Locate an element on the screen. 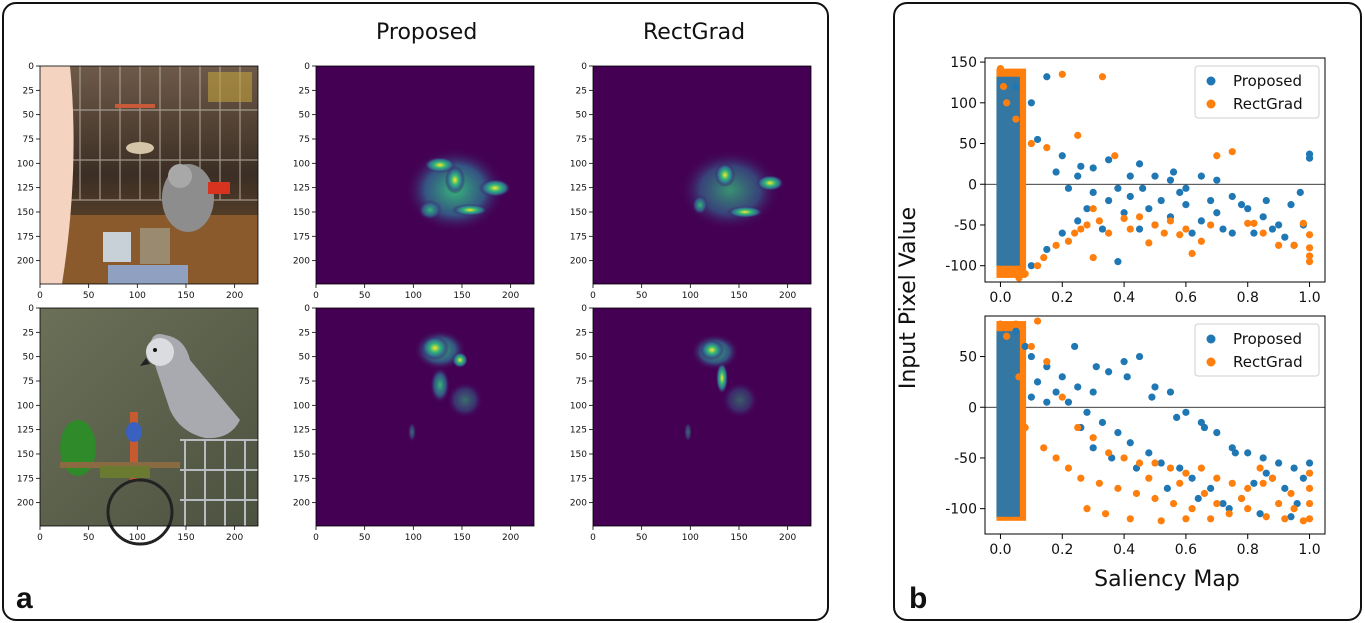  legend-box is located at coordinates (1257, 350).